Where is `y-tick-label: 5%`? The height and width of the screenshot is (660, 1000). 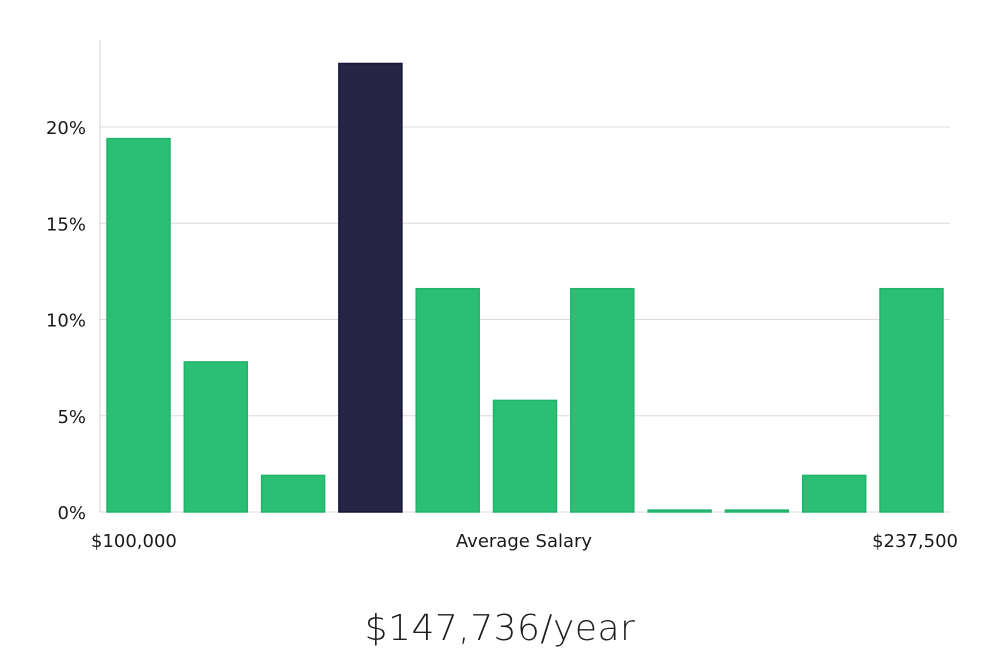
y-tick-label: 5% is located at coordinates (71, 417).